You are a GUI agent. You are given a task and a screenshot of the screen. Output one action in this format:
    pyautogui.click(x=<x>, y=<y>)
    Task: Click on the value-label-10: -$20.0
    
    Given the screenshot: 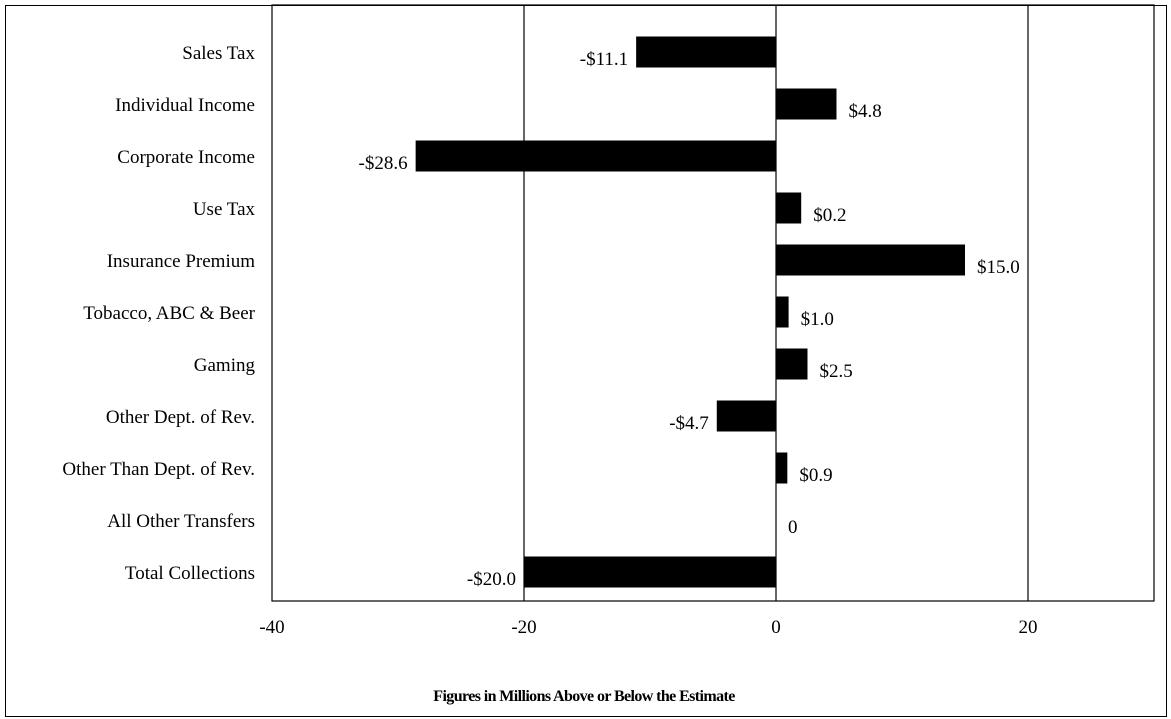 What is the action you would take?
    pyautogui.click(x=491, y=579)
    